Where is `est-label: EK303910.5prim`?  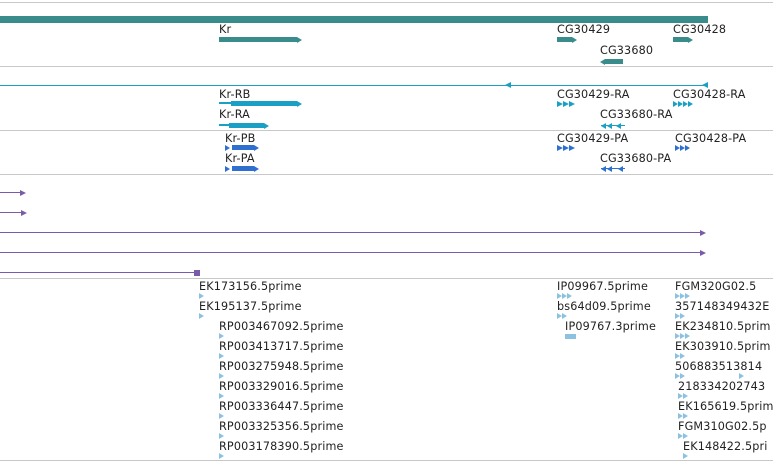
est-label: EK303910.5prim is located at coordinates (723, 346).